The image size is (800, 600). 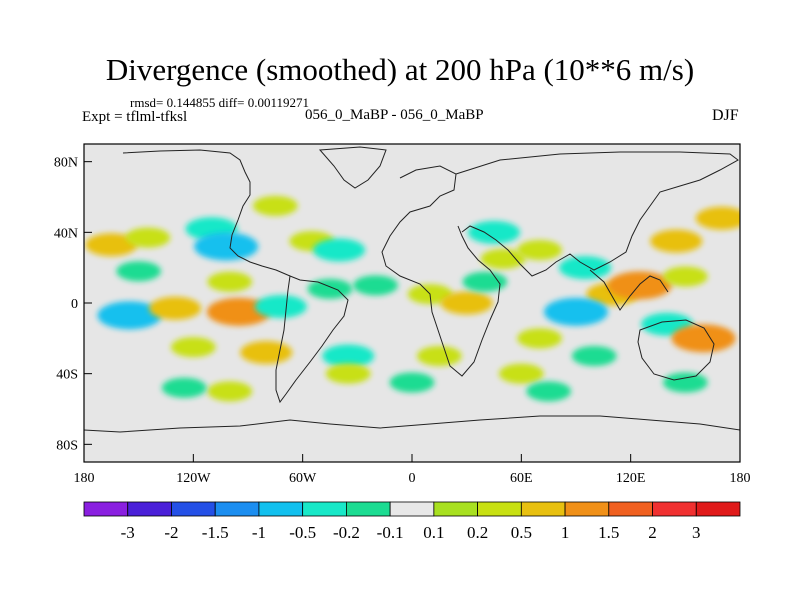 What do you see at coordinates (74, 304) in the screenshot?
I see `y-tick-label-2: 0` at bounding box center [74, 304].